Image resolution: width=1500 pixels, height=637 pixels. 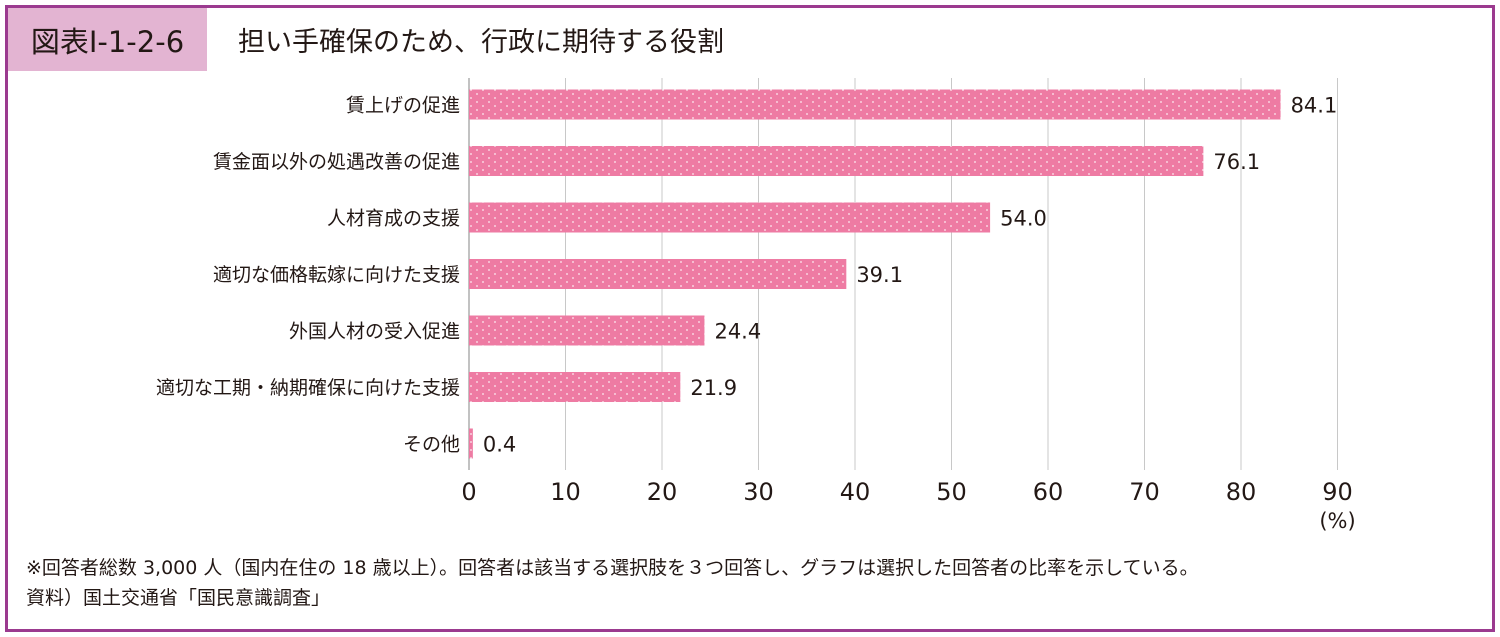 I want to click on data-label: 84.1, so click(x=1314, y=106).